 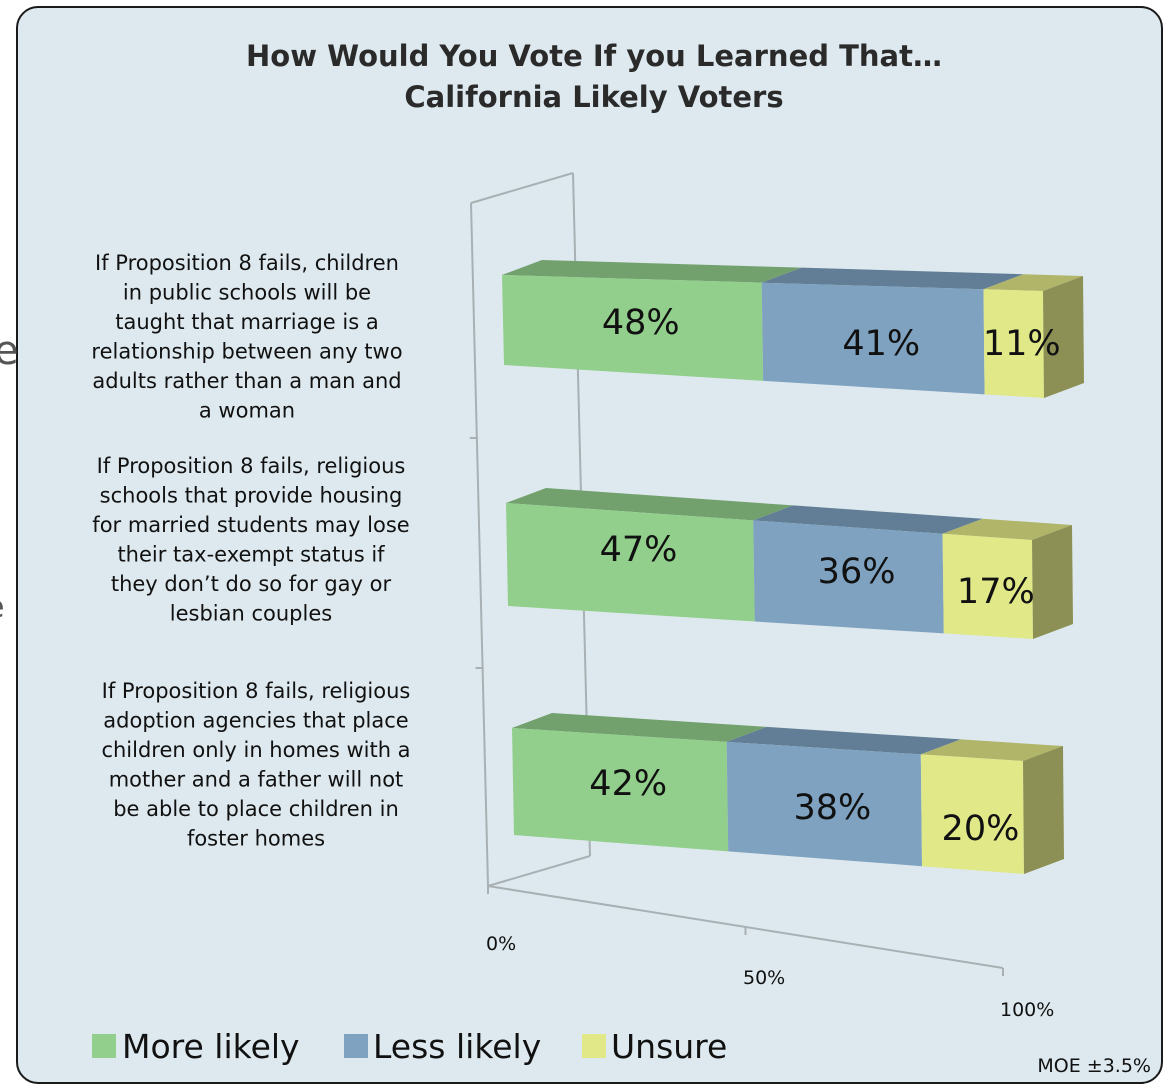 I want to click on data-label-more-likely-3: 42%, so click(x=628, y=784).